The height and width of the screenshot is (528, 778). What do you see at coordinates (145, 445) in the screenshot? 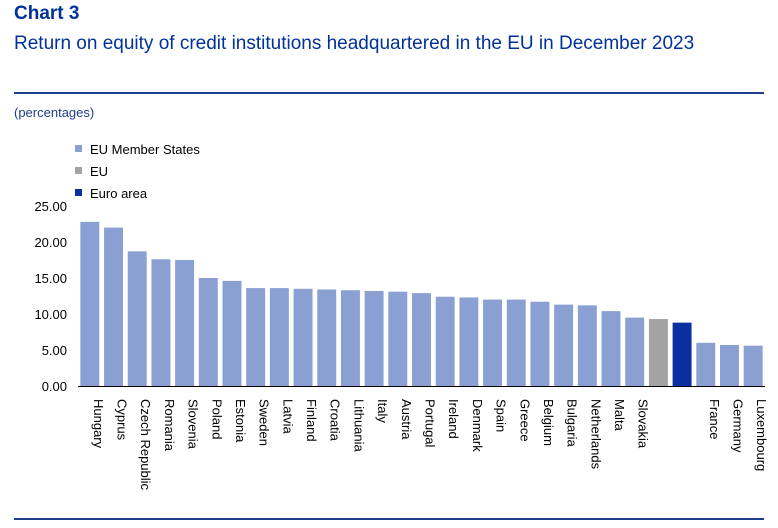
I see `x-tick-label: Czech Republic` at bounding box center [145, 445].